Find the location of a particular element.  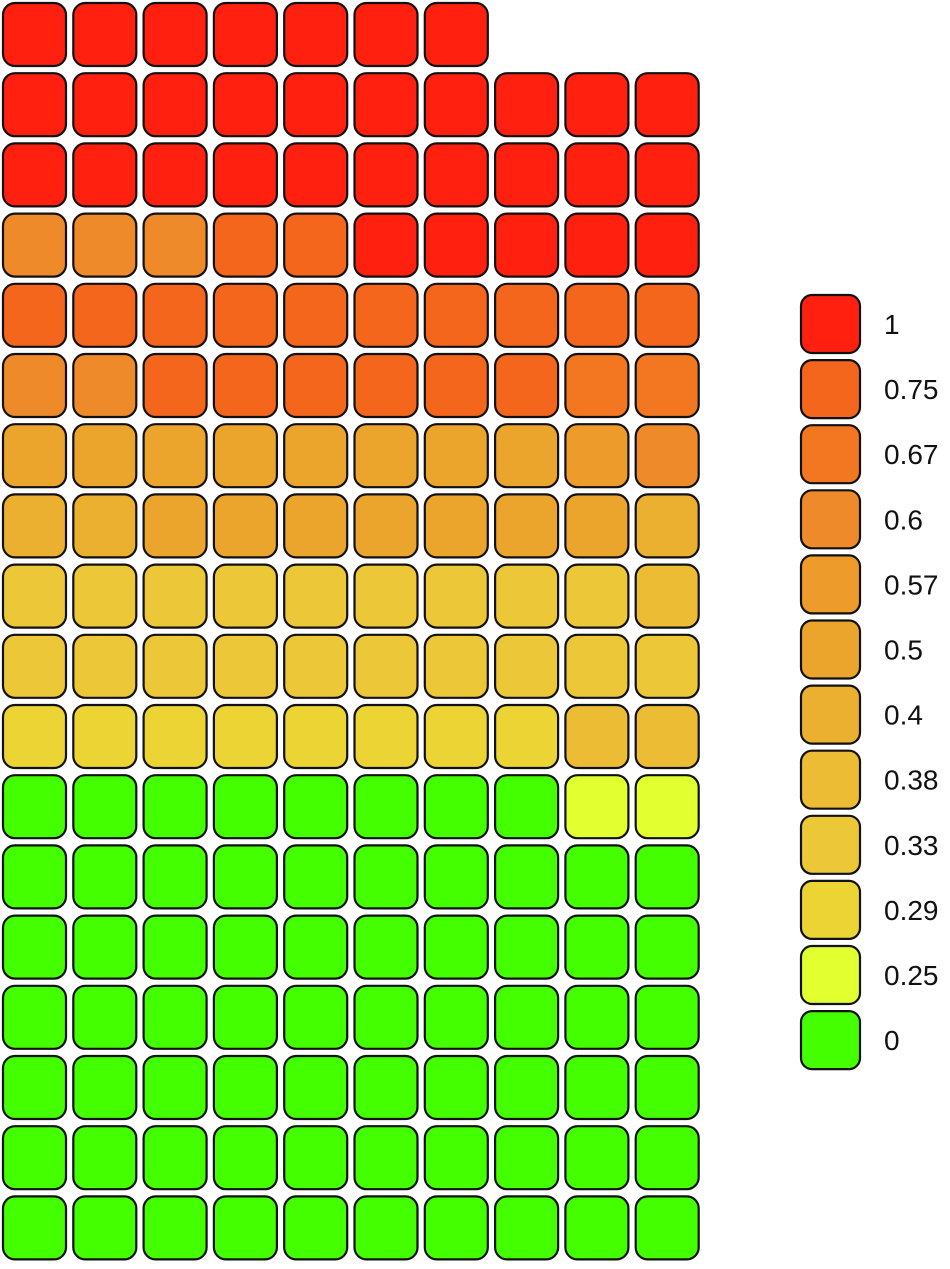

legend-label: 0.57 is located at coordinates (911, 584).